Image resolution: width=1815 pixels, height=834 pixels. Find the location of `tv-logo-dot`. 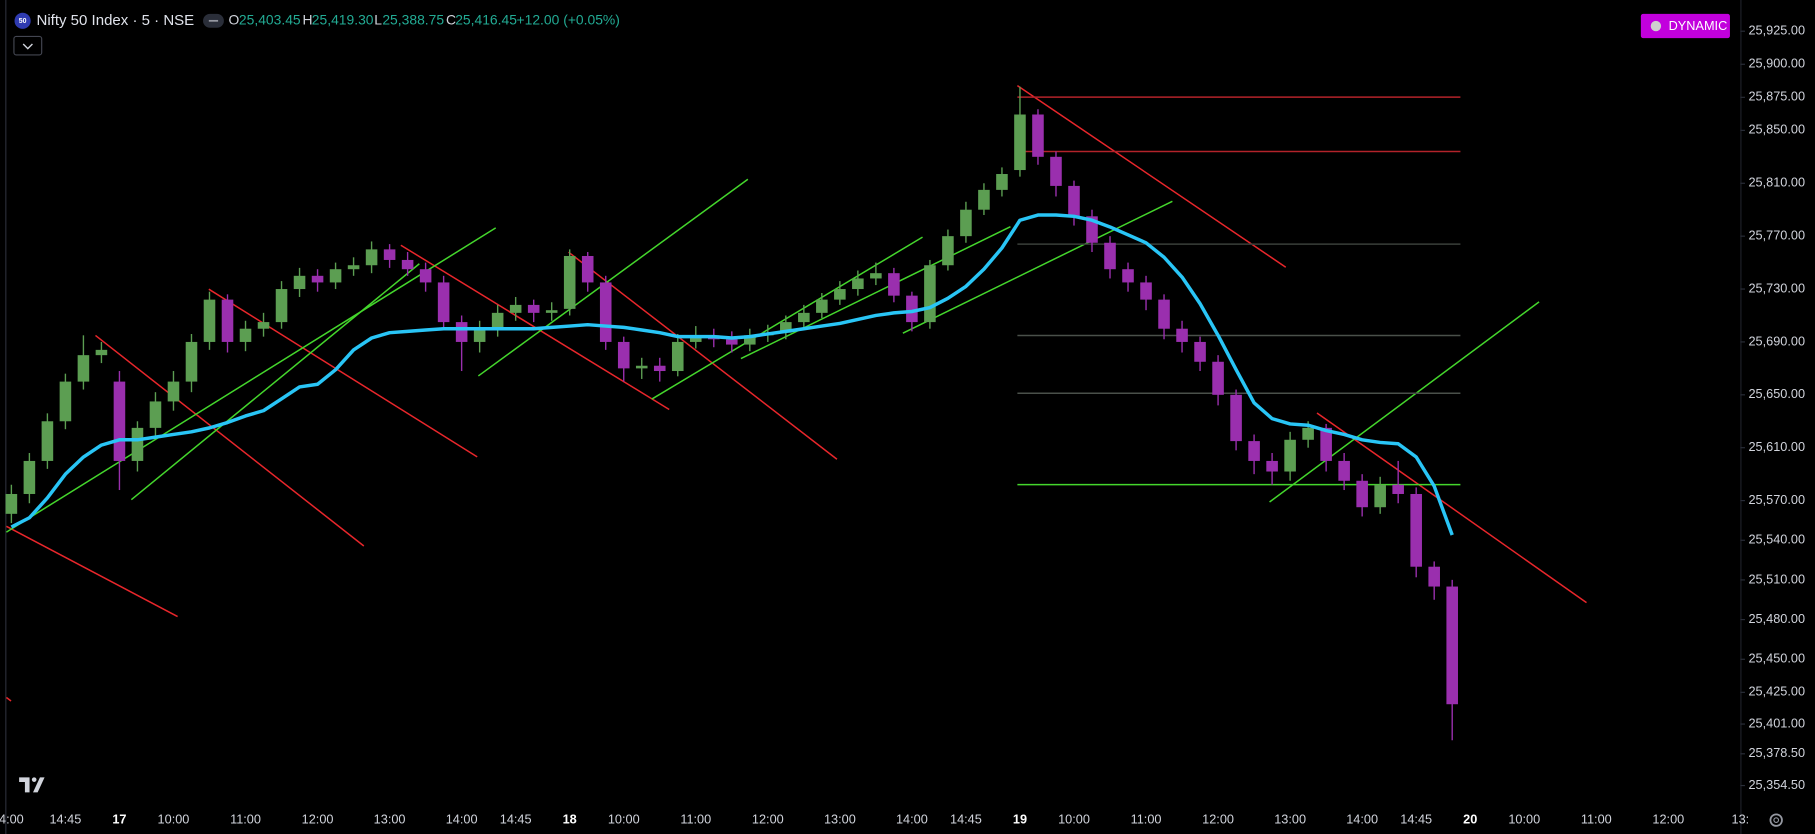

tv-logo-dot is located at coordinates (34, 779).